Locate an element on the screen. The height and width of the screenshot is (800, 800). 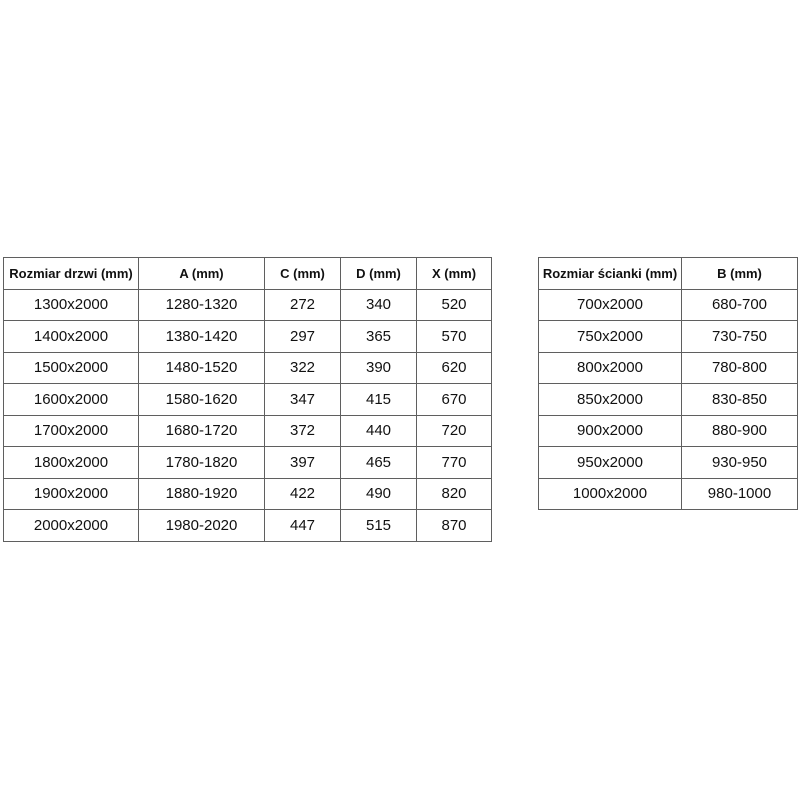
column-header: D (mm) is located at coordinates (378, 273).